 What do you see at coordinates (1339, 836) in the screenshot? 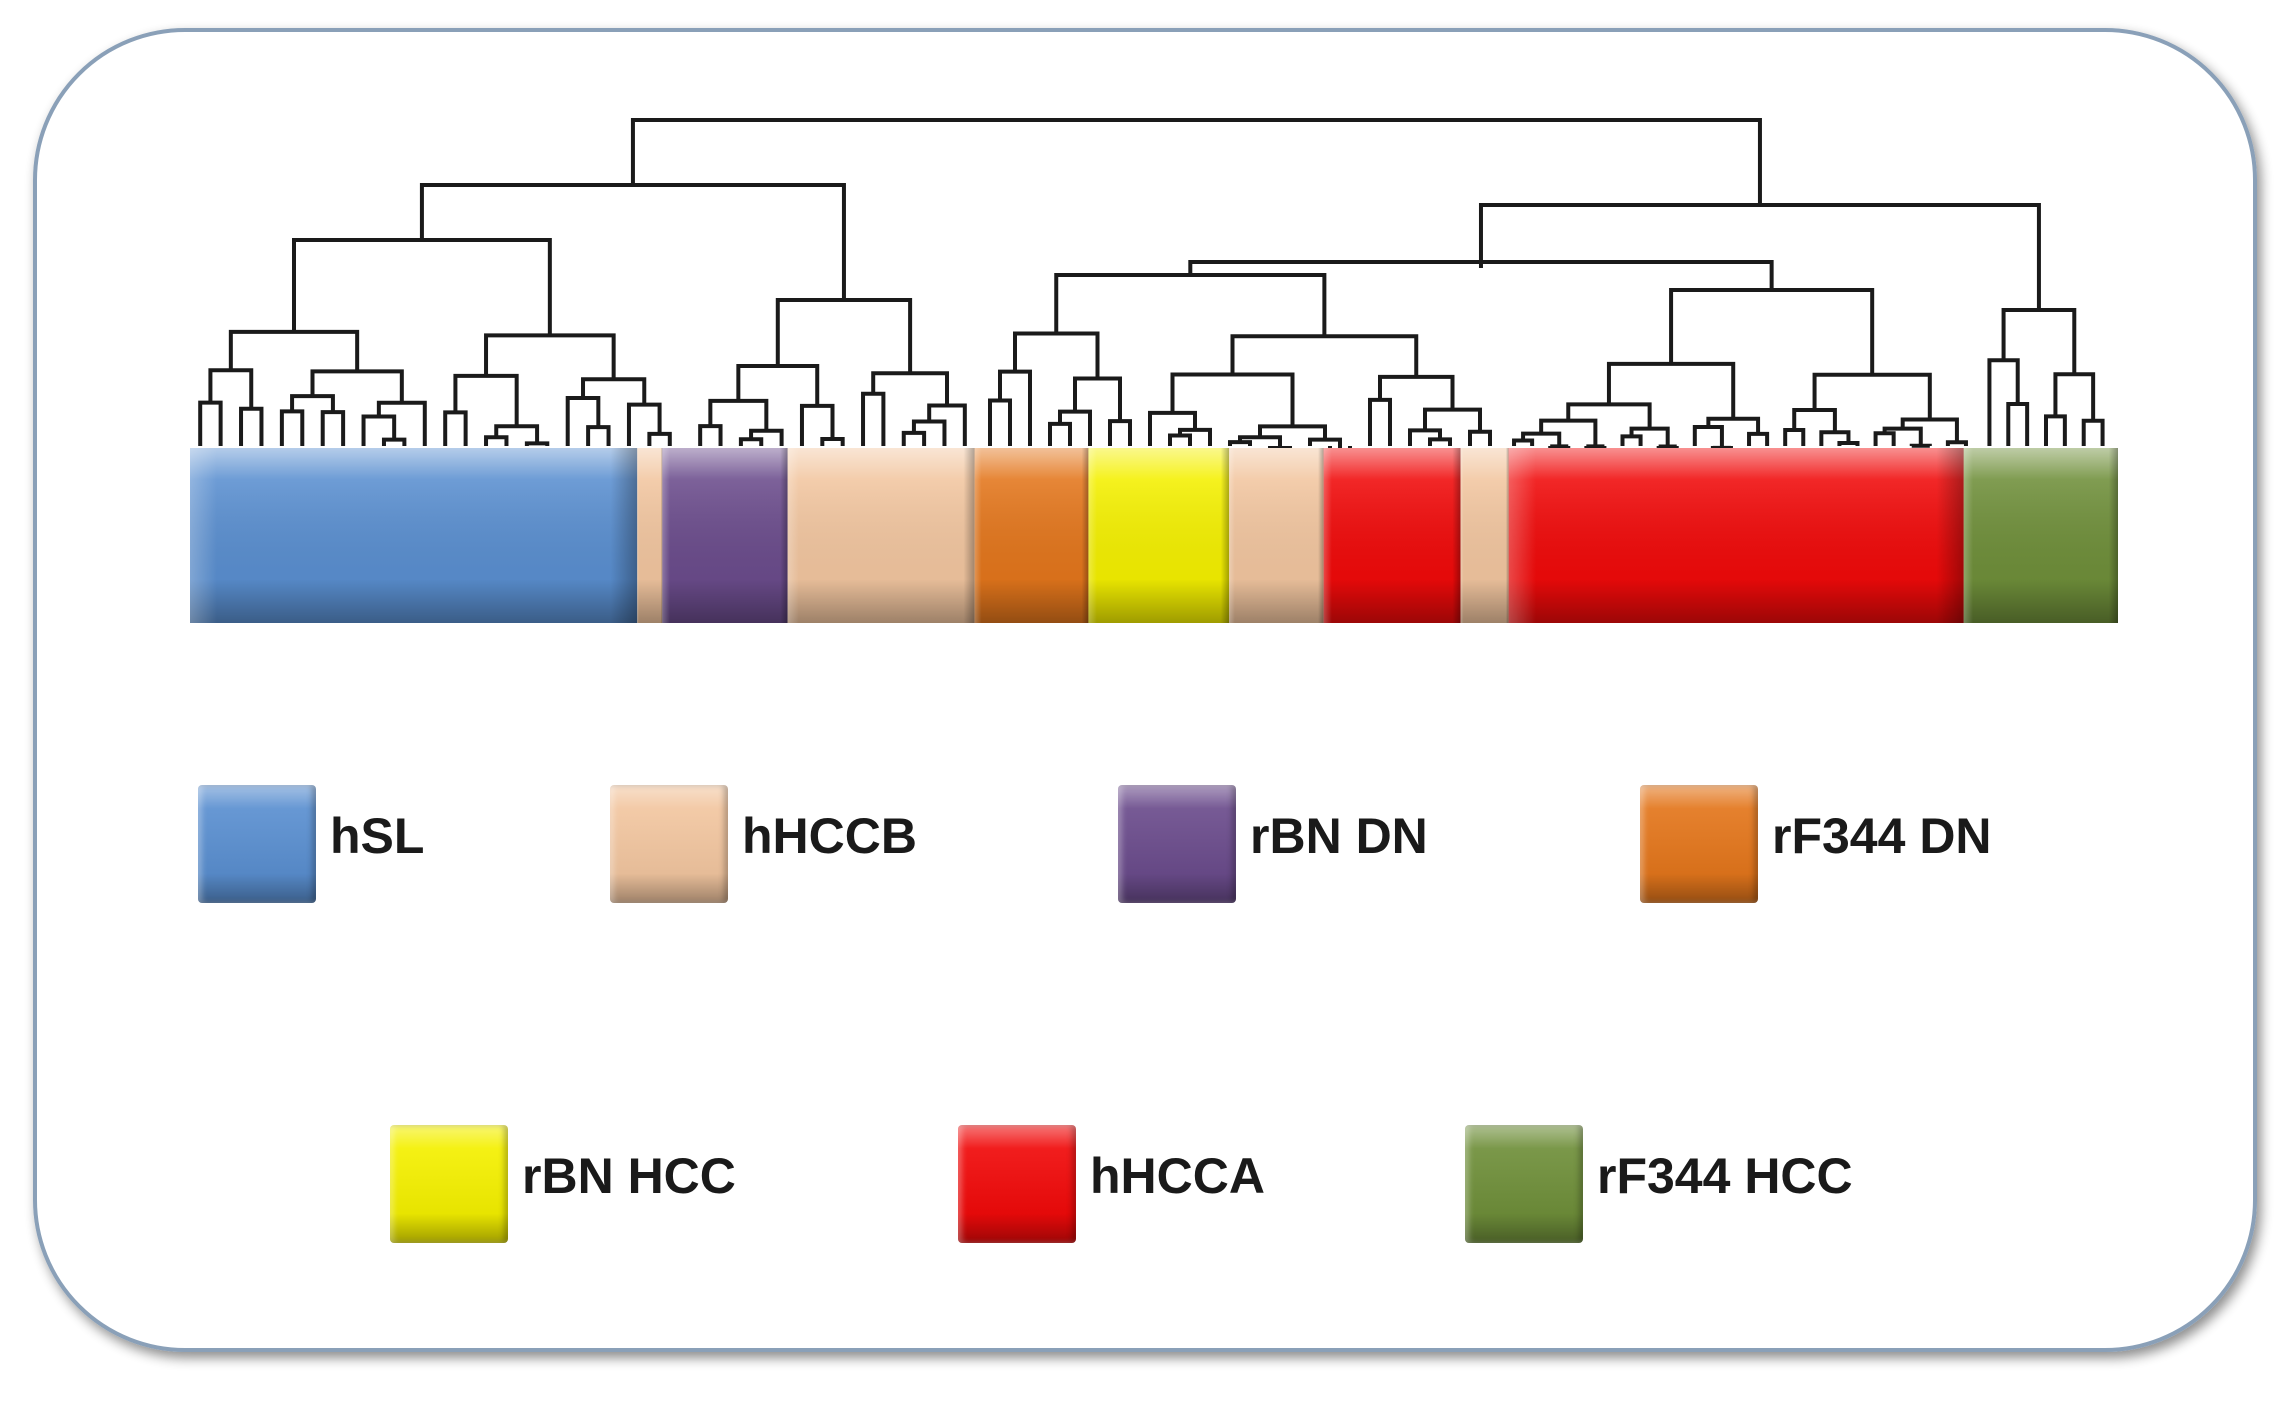
I see `legend-label: rBN DN` at bounding box center [1339, 836].